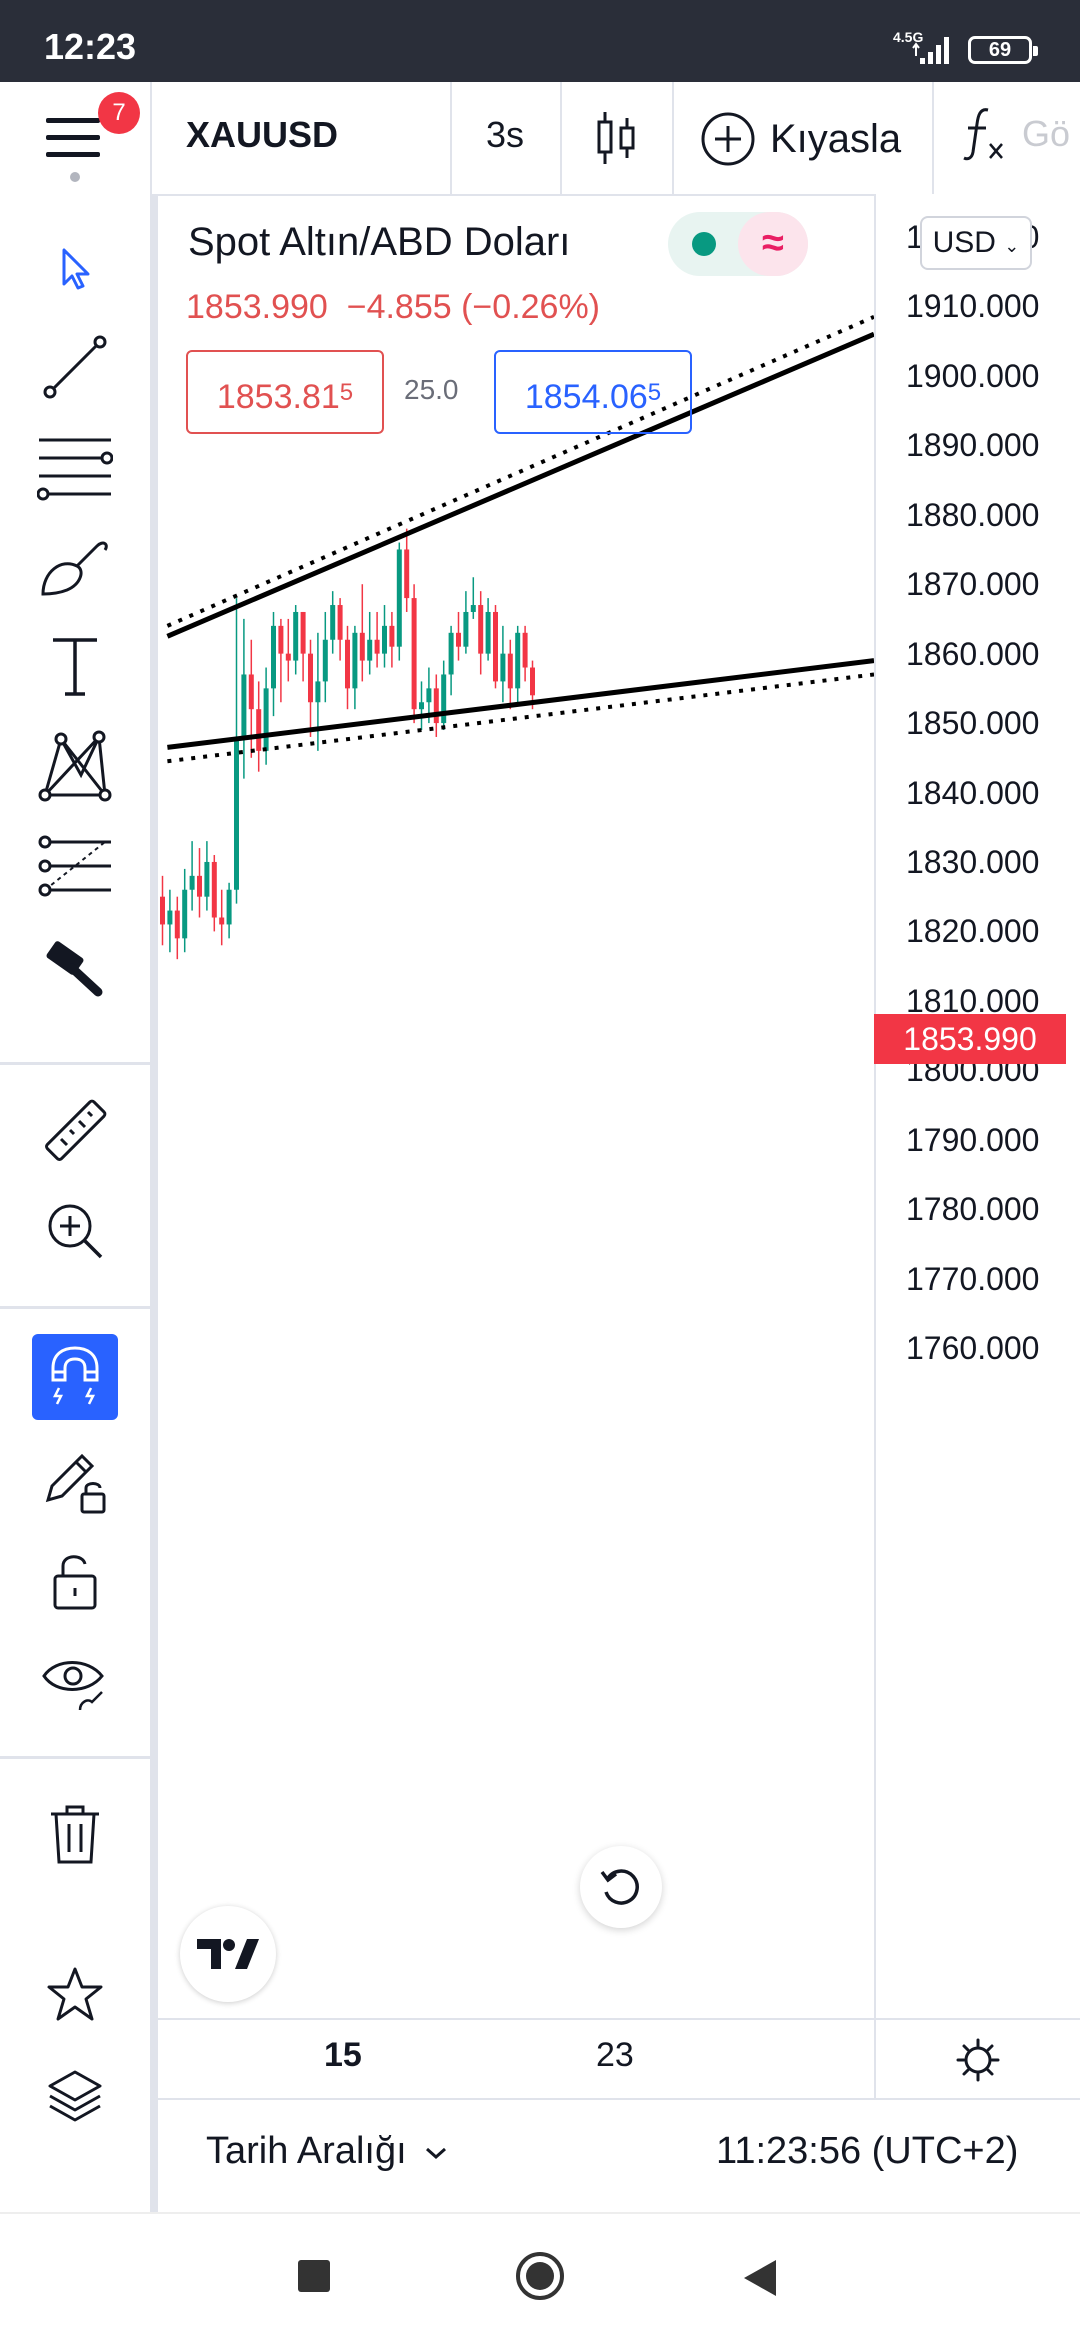 The width and height of the screenshot is (1080, 2342). Describe the element at coordinates (973, 445) in the screenshot. I see `price-axis-label: 1890.000` at that location.